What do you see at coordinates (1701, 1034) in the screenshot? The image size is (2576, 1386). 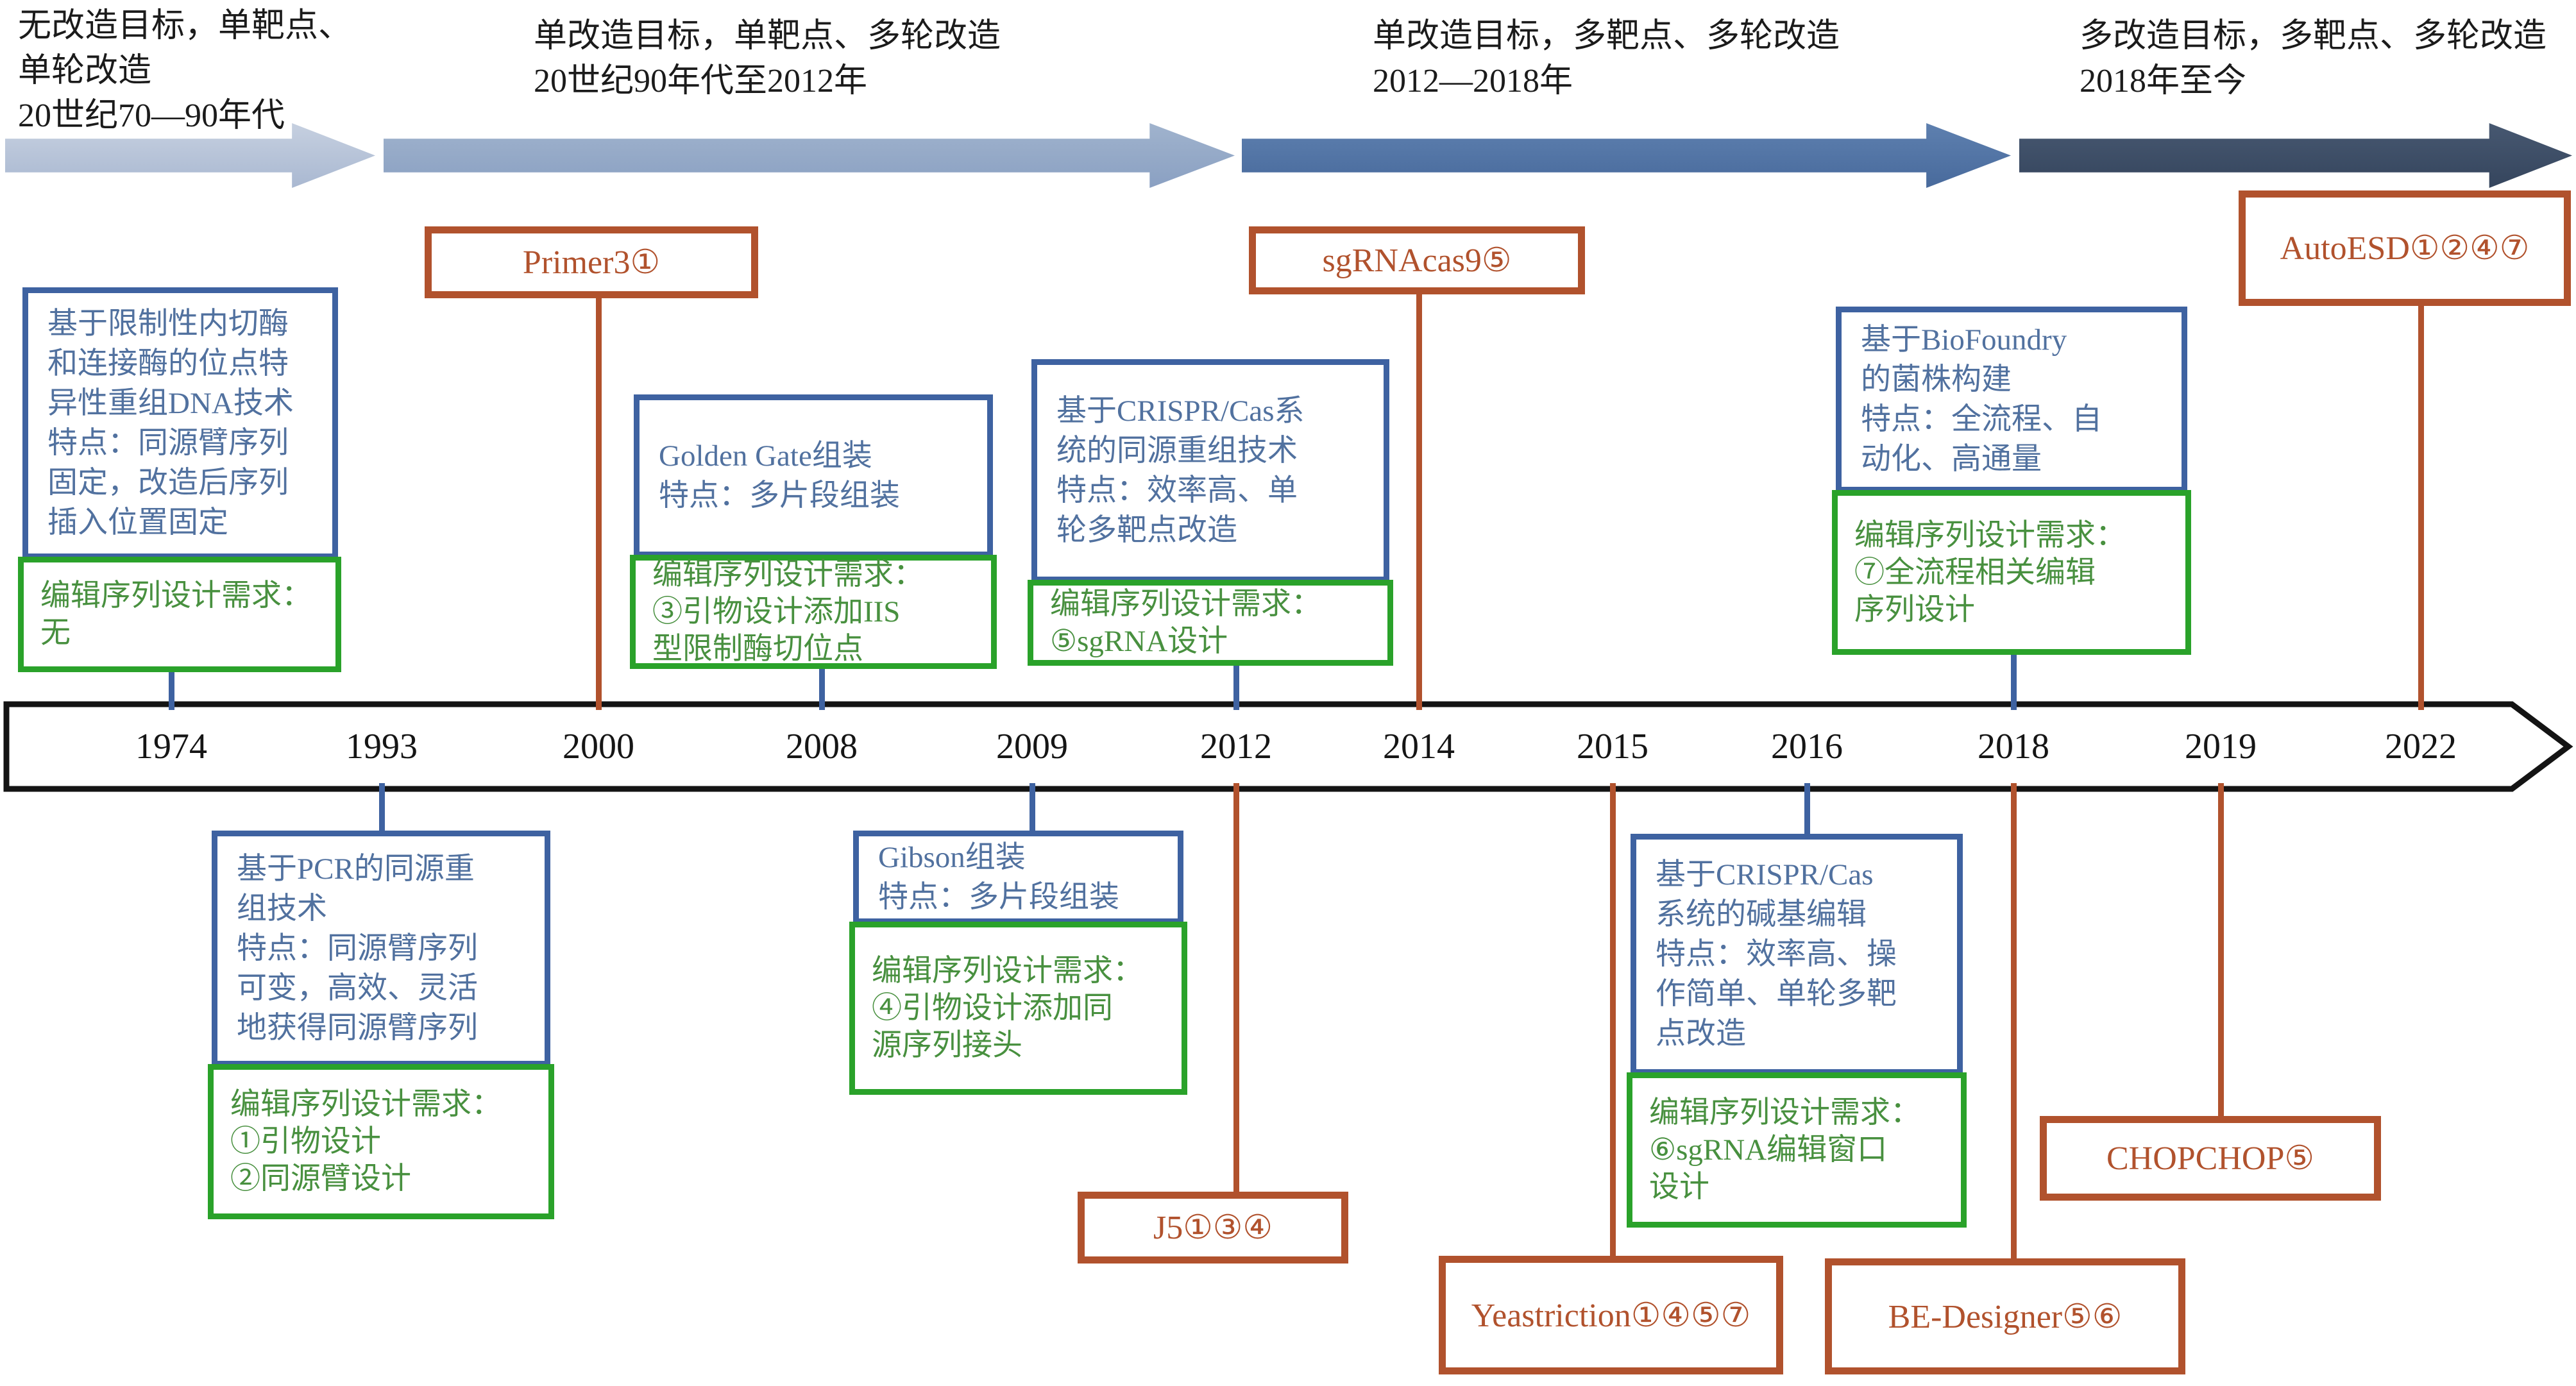 I see `tech-line: 点改造` at bounding box center [1701, 1034].